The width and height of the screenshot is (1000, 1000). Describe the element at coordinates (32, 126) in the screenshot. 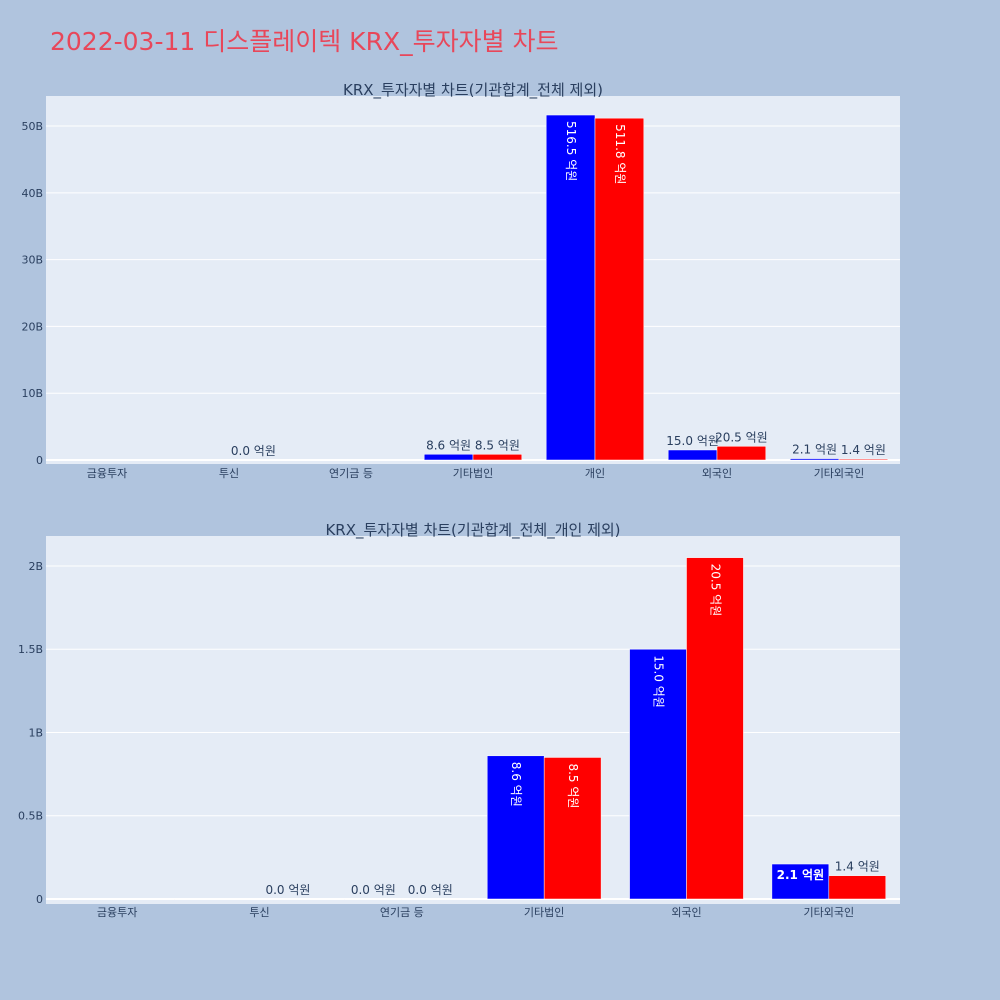

I see `y-tick-label: 50B` at that location.